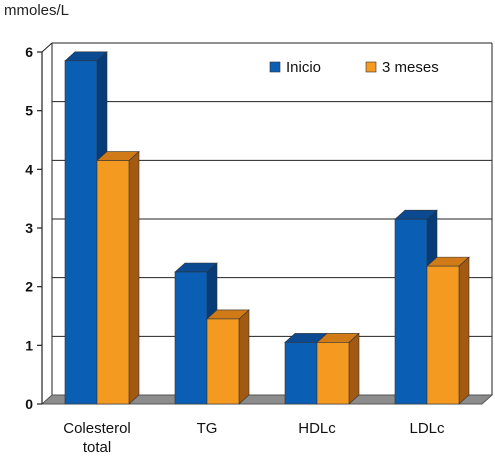 The image size is (495, 467). Describe the element at coordinates (39, 227) in the screenshot. I see `y-axis: 0 1 2 3 4 5 6` at that location.